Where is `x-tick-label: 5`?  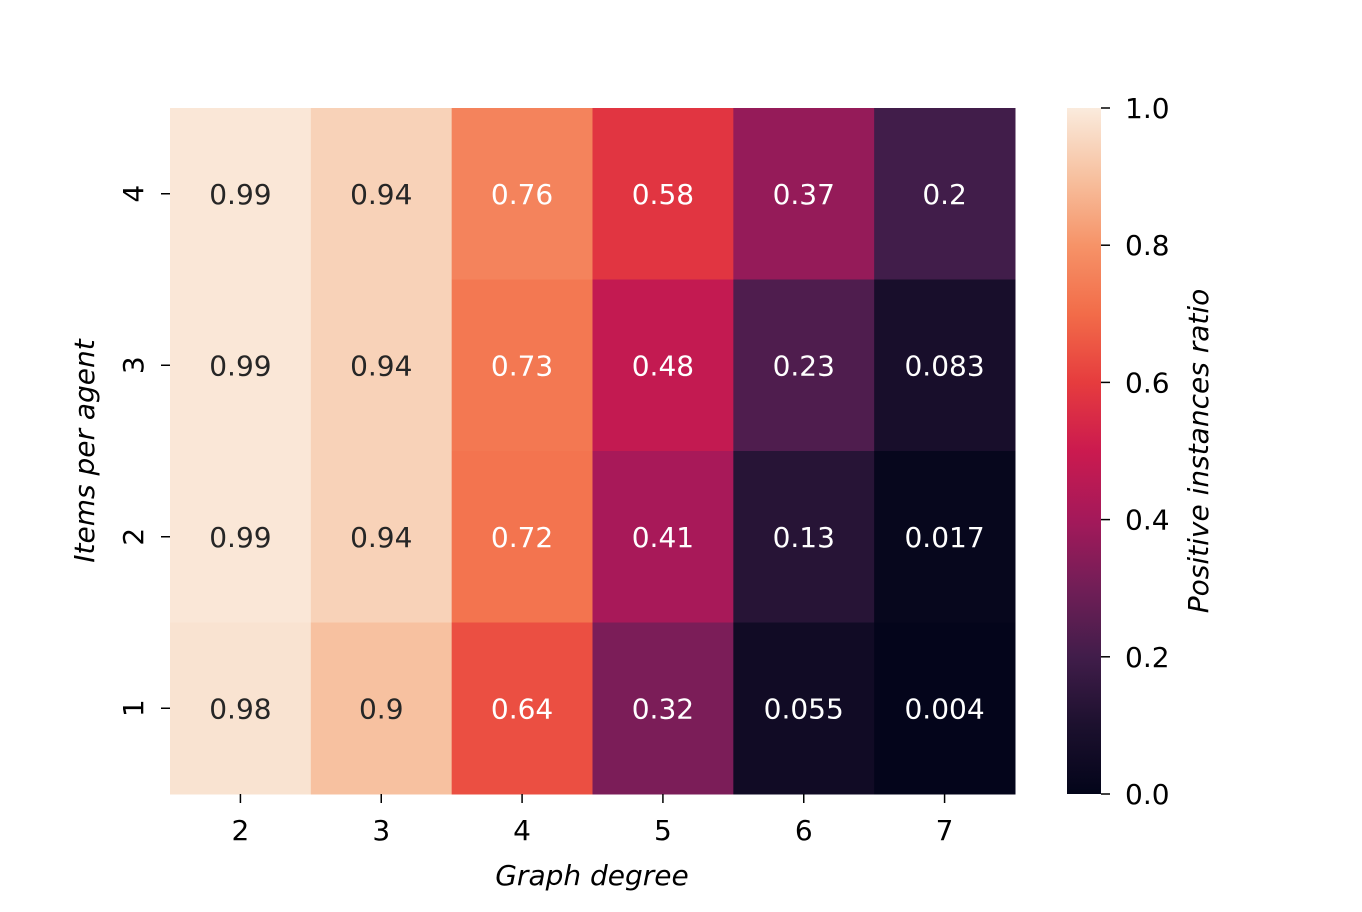 x-tick-label: 5 is located at coordinates (663, 830).